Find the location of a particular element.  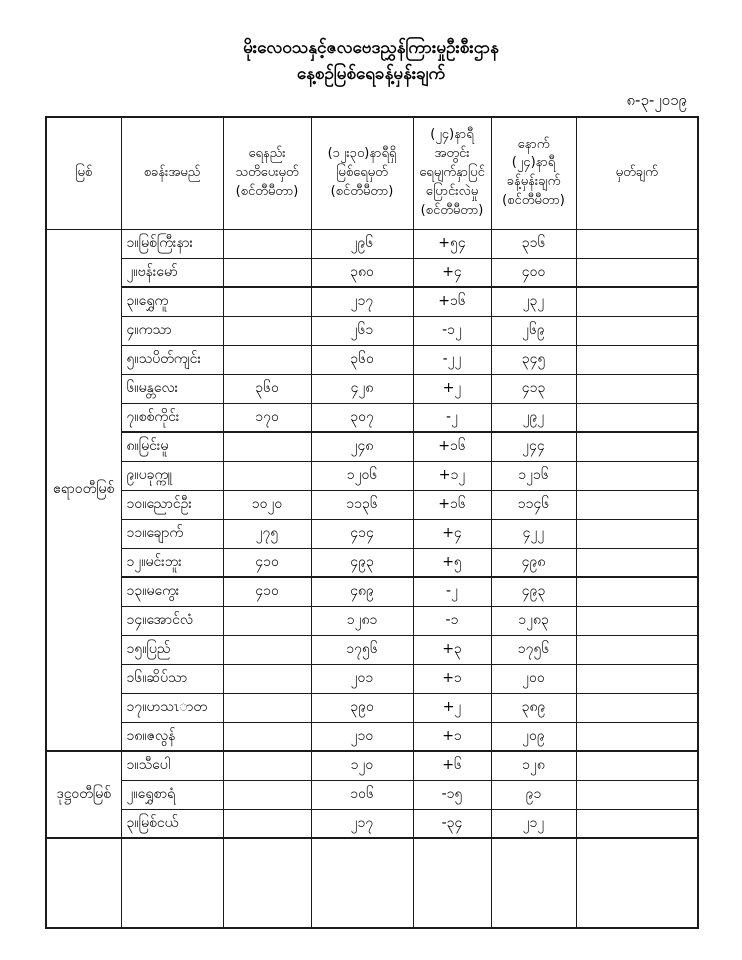

current-level-cell: ၂၁၀ is located at coordinates (362, 736).